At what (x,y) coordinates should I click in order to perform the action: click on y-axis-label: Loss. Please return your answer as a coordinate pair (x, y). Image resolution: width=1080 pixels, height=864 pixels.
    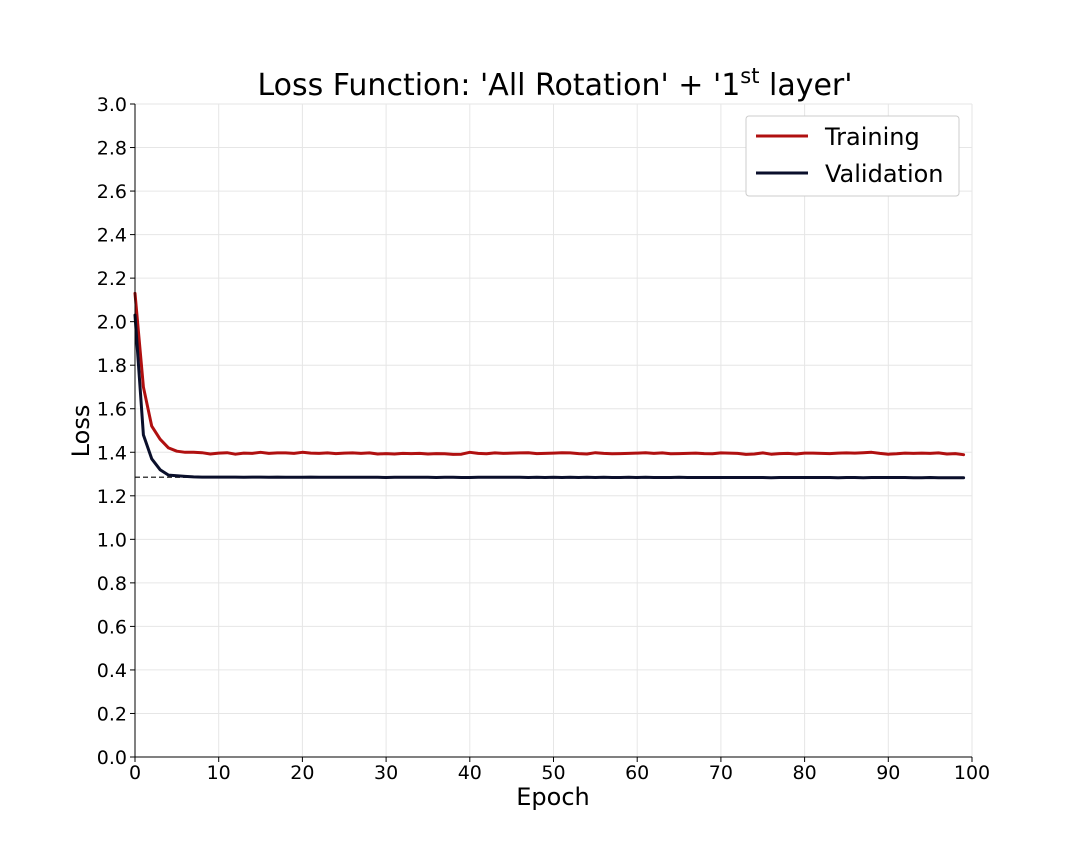
    Looking at the image, I should click on (81, 431).